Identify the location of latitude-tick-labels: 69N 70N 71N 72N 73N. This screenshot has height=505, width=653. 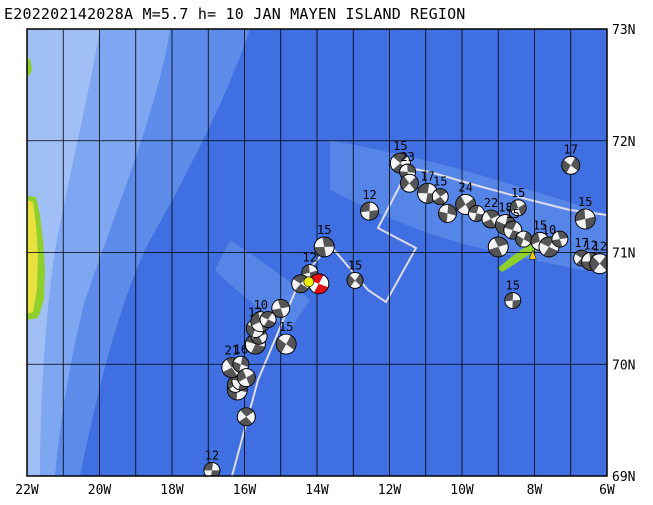
(623, 254).